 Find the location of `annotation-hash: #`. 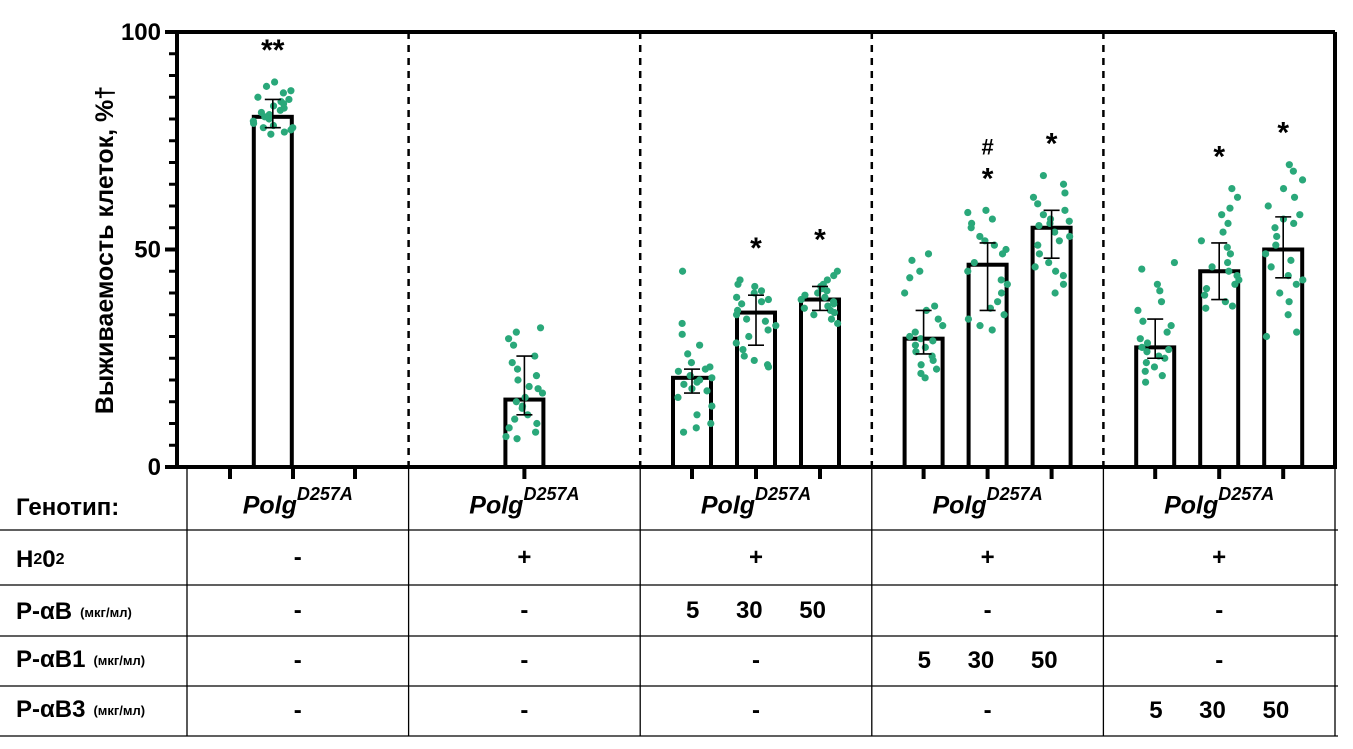

annotation-hash: # is located at coordinates (987, 146).